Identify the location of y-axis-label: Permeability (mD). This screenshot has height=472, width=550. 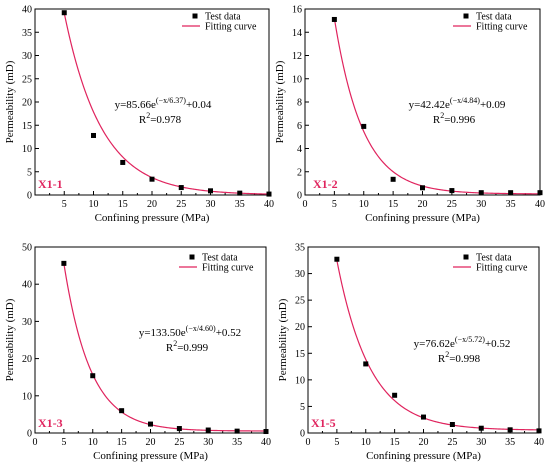
(283, 339).